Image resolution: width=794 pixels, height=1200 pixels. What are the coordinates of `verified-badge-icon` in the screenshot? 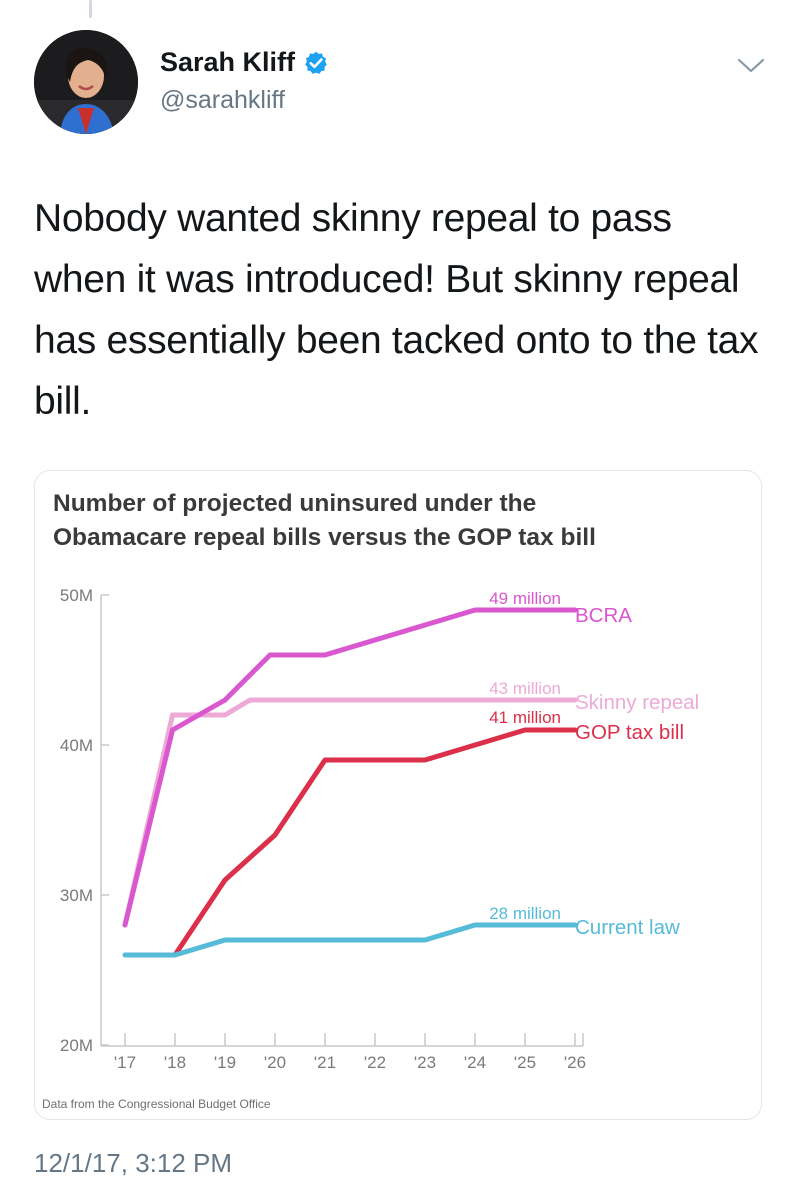 It's located at (316, 62).